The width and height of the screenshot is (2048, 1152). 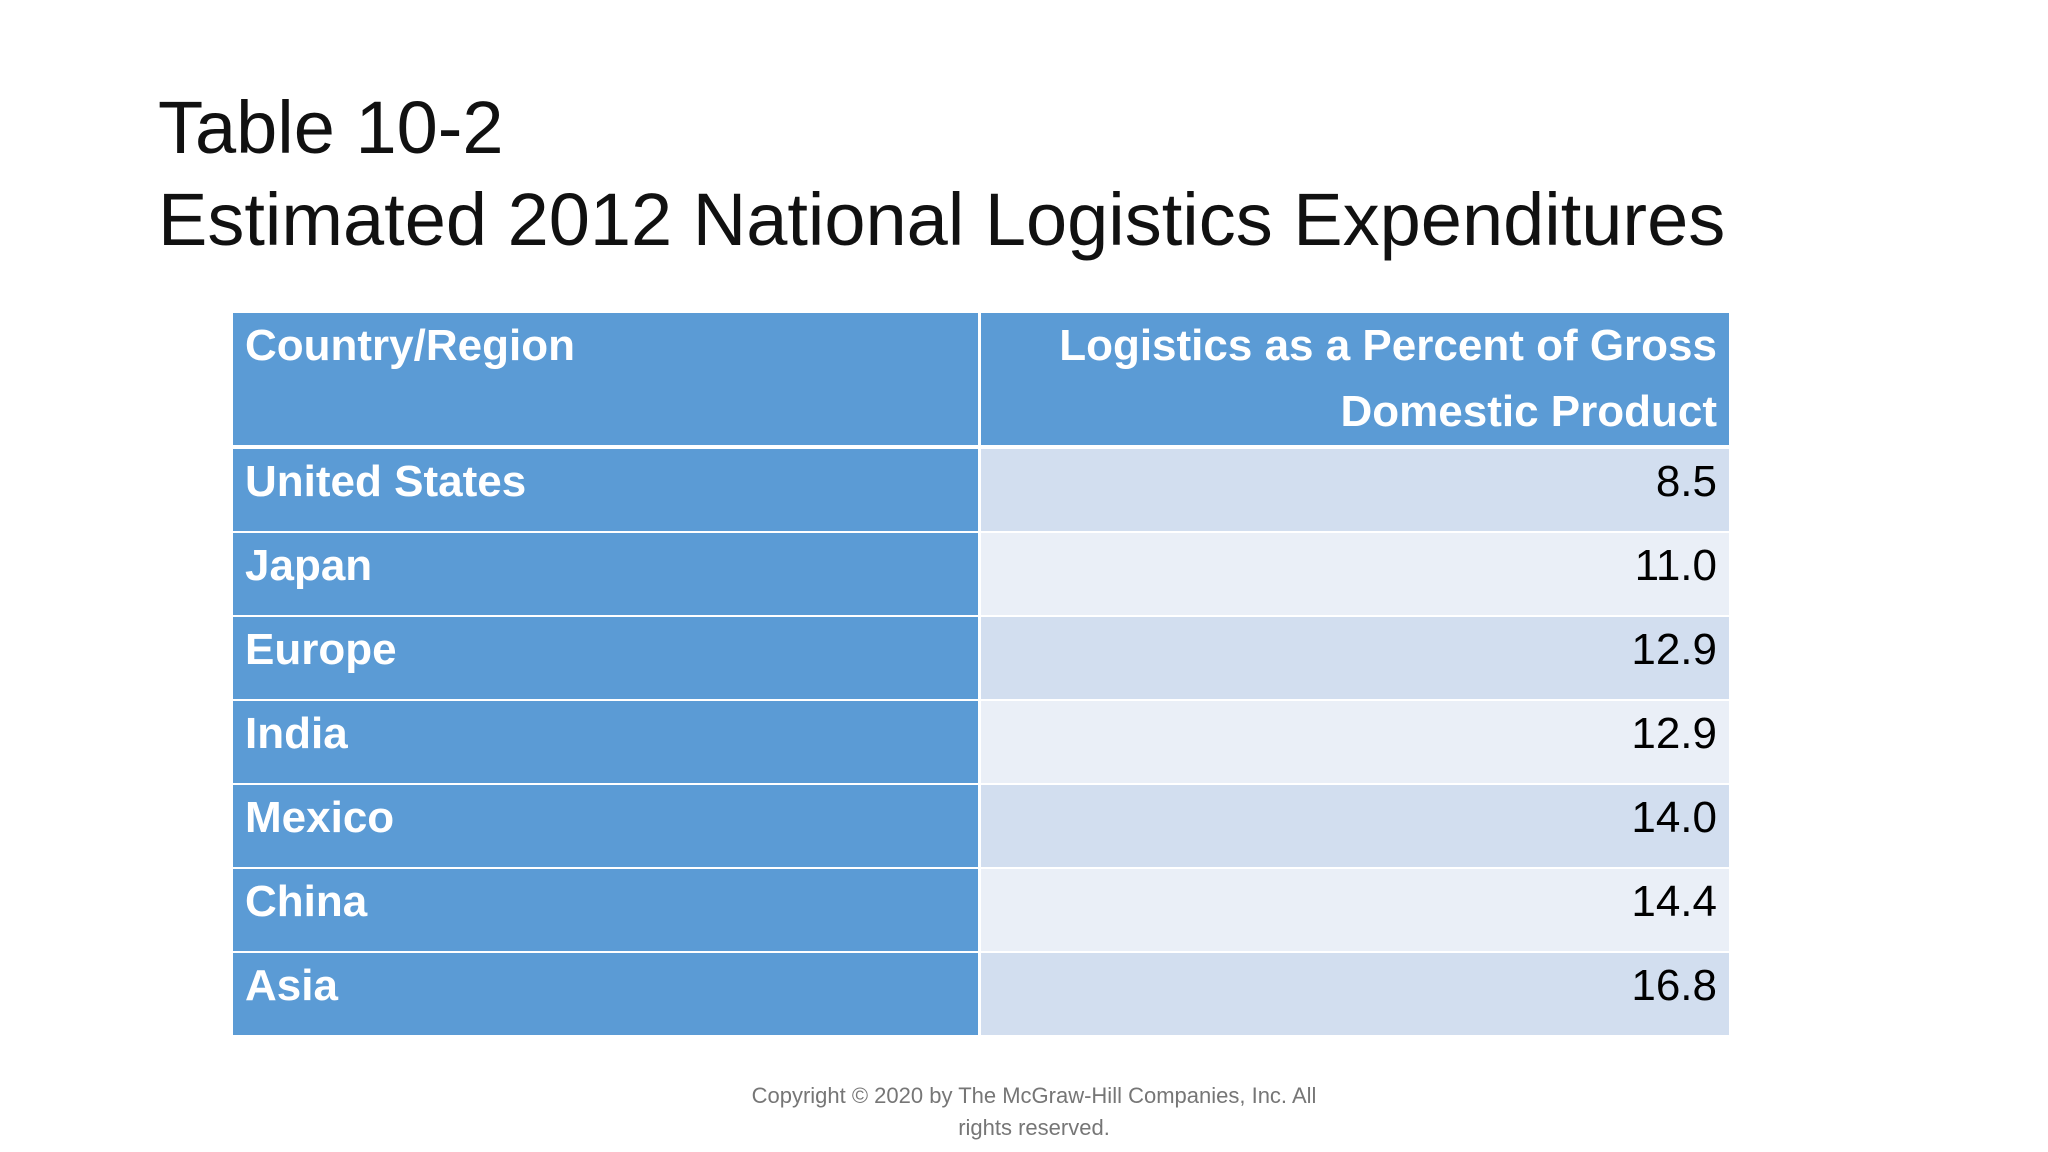 I want to click on country-cell: Japan, so click(x=607, y=575).